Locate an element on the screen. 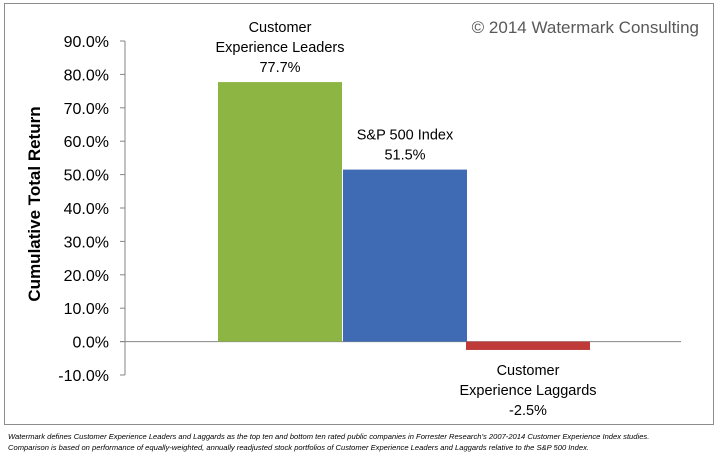 The height and width of the screenshot is (462, 721). y-tick-label: 30.0% is located at coordinates (86, 242).